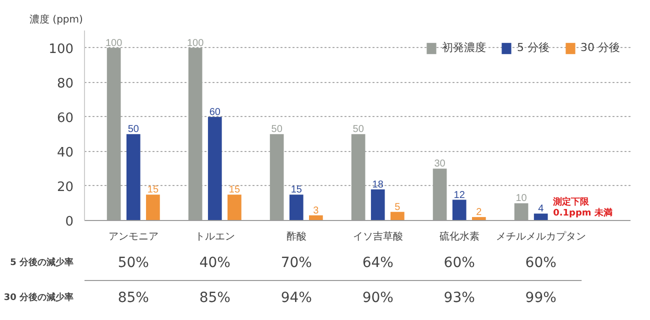 The width and height of the screenshot is (650, 320). Describe the element at coordinates (214, 237) in the screenshot. I see `x-tick-label: トルエン` at that location.